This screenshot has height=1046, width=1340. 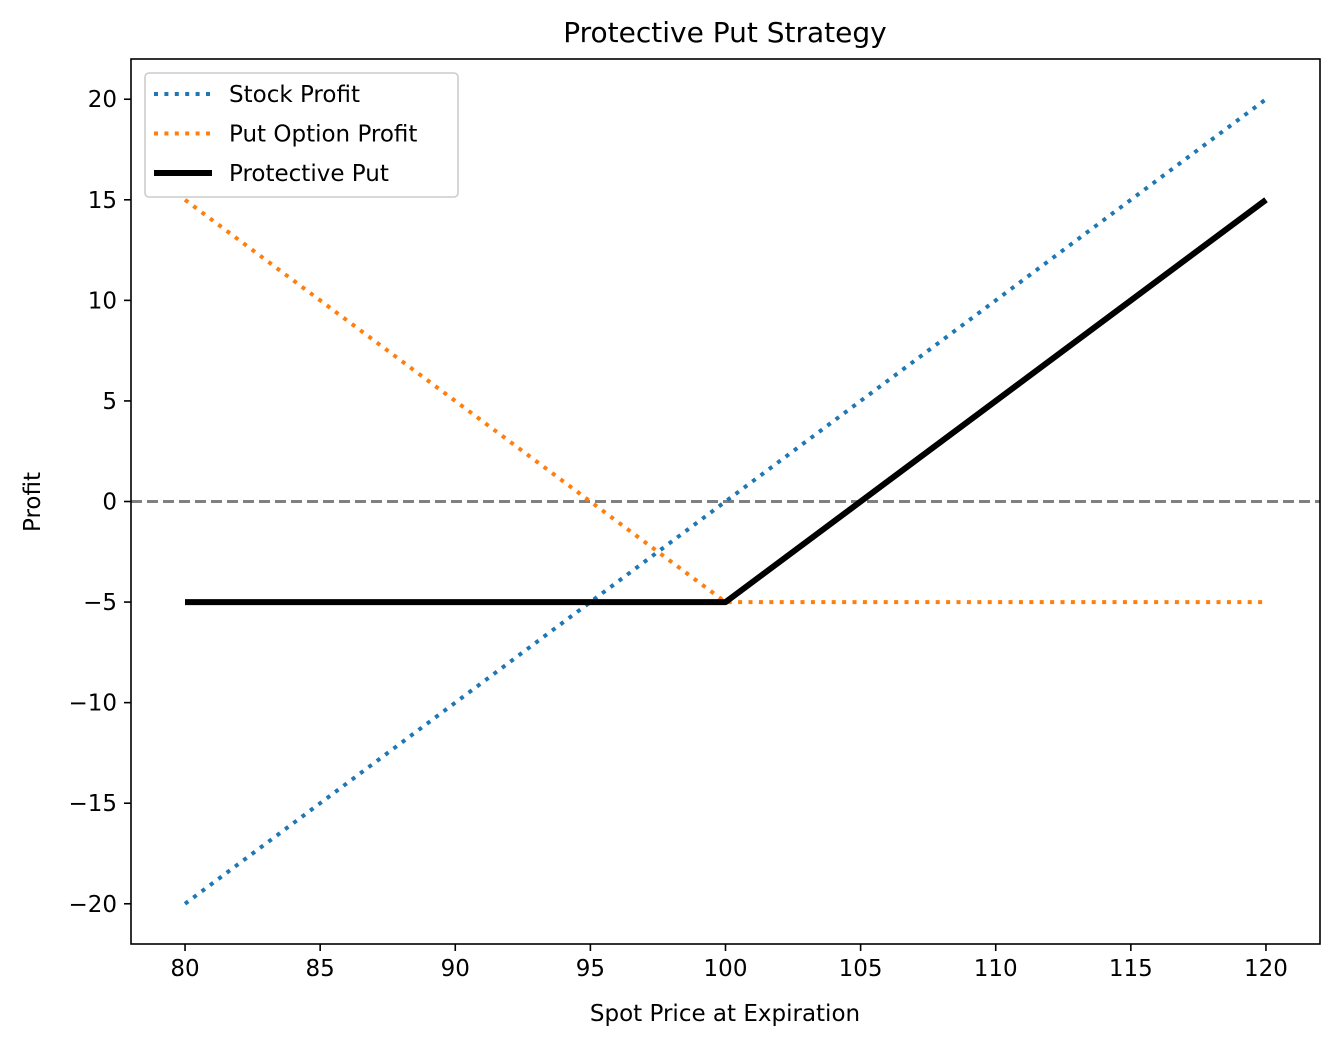 I want to click on y-tick-label: −5, so click(x=100, y=603).